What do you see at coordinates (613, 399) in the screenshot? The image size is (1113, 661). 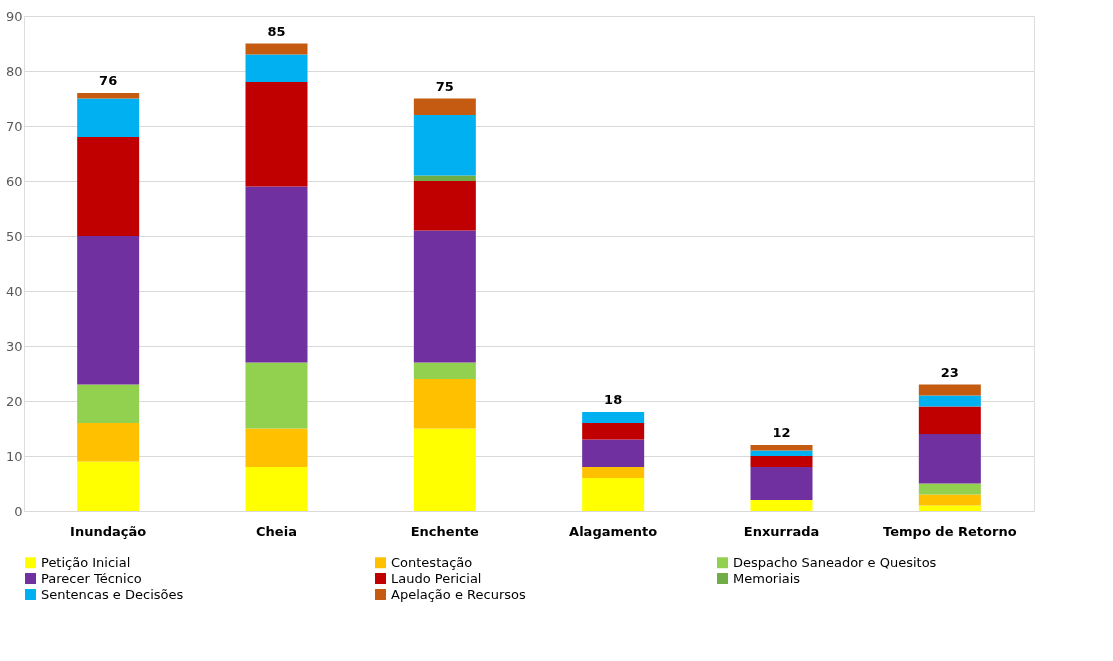 I see `total-label: 18` at bounding box center [613, 399].